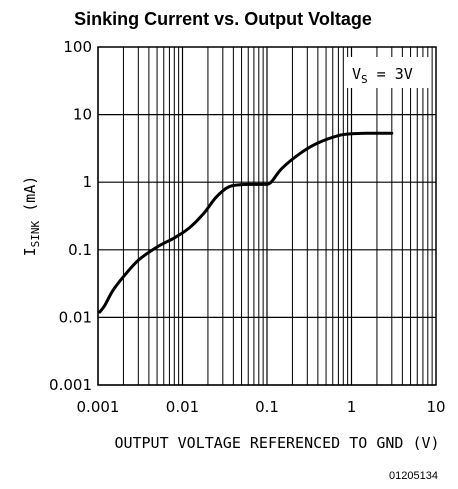 The width and height of the screenshot is (458, 489). I want to click on y-tick-label: 100, so click(77, 47).